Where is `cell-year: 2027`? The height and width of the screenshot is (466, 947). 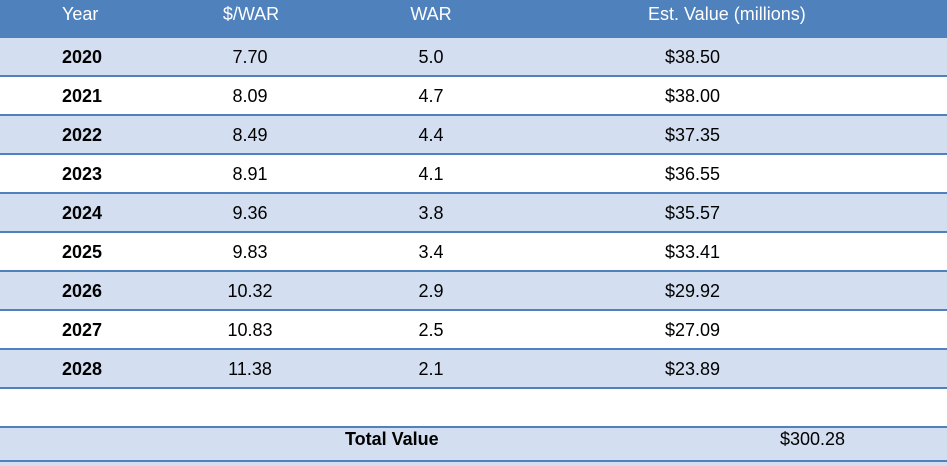 cell-year: 2027 is located at coordinates (82, 330).